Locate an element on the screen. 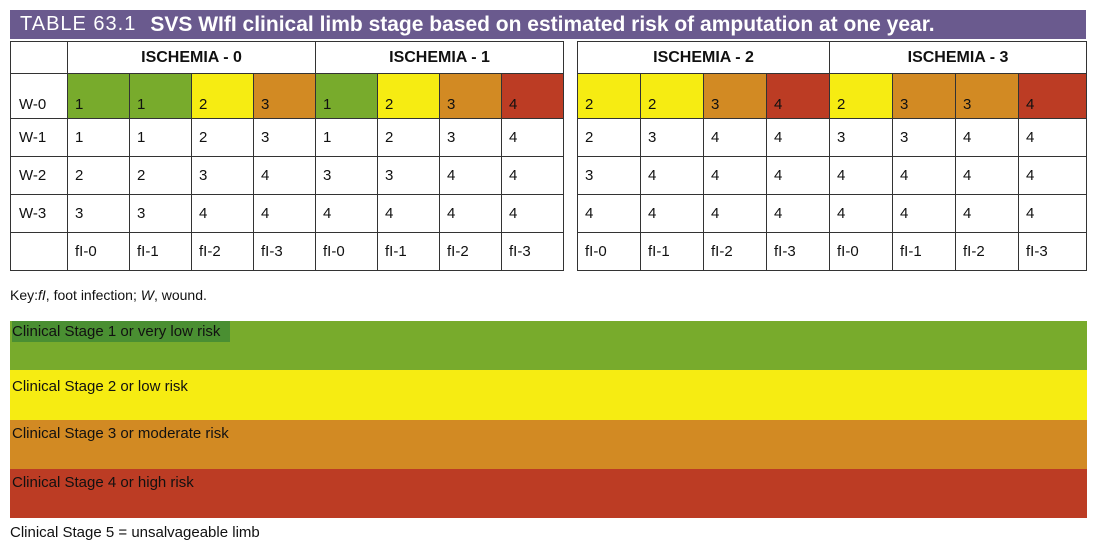 The width and height of the screenshot is (1100, 546). row-label: W-0 is located at coordinates (39, 96).